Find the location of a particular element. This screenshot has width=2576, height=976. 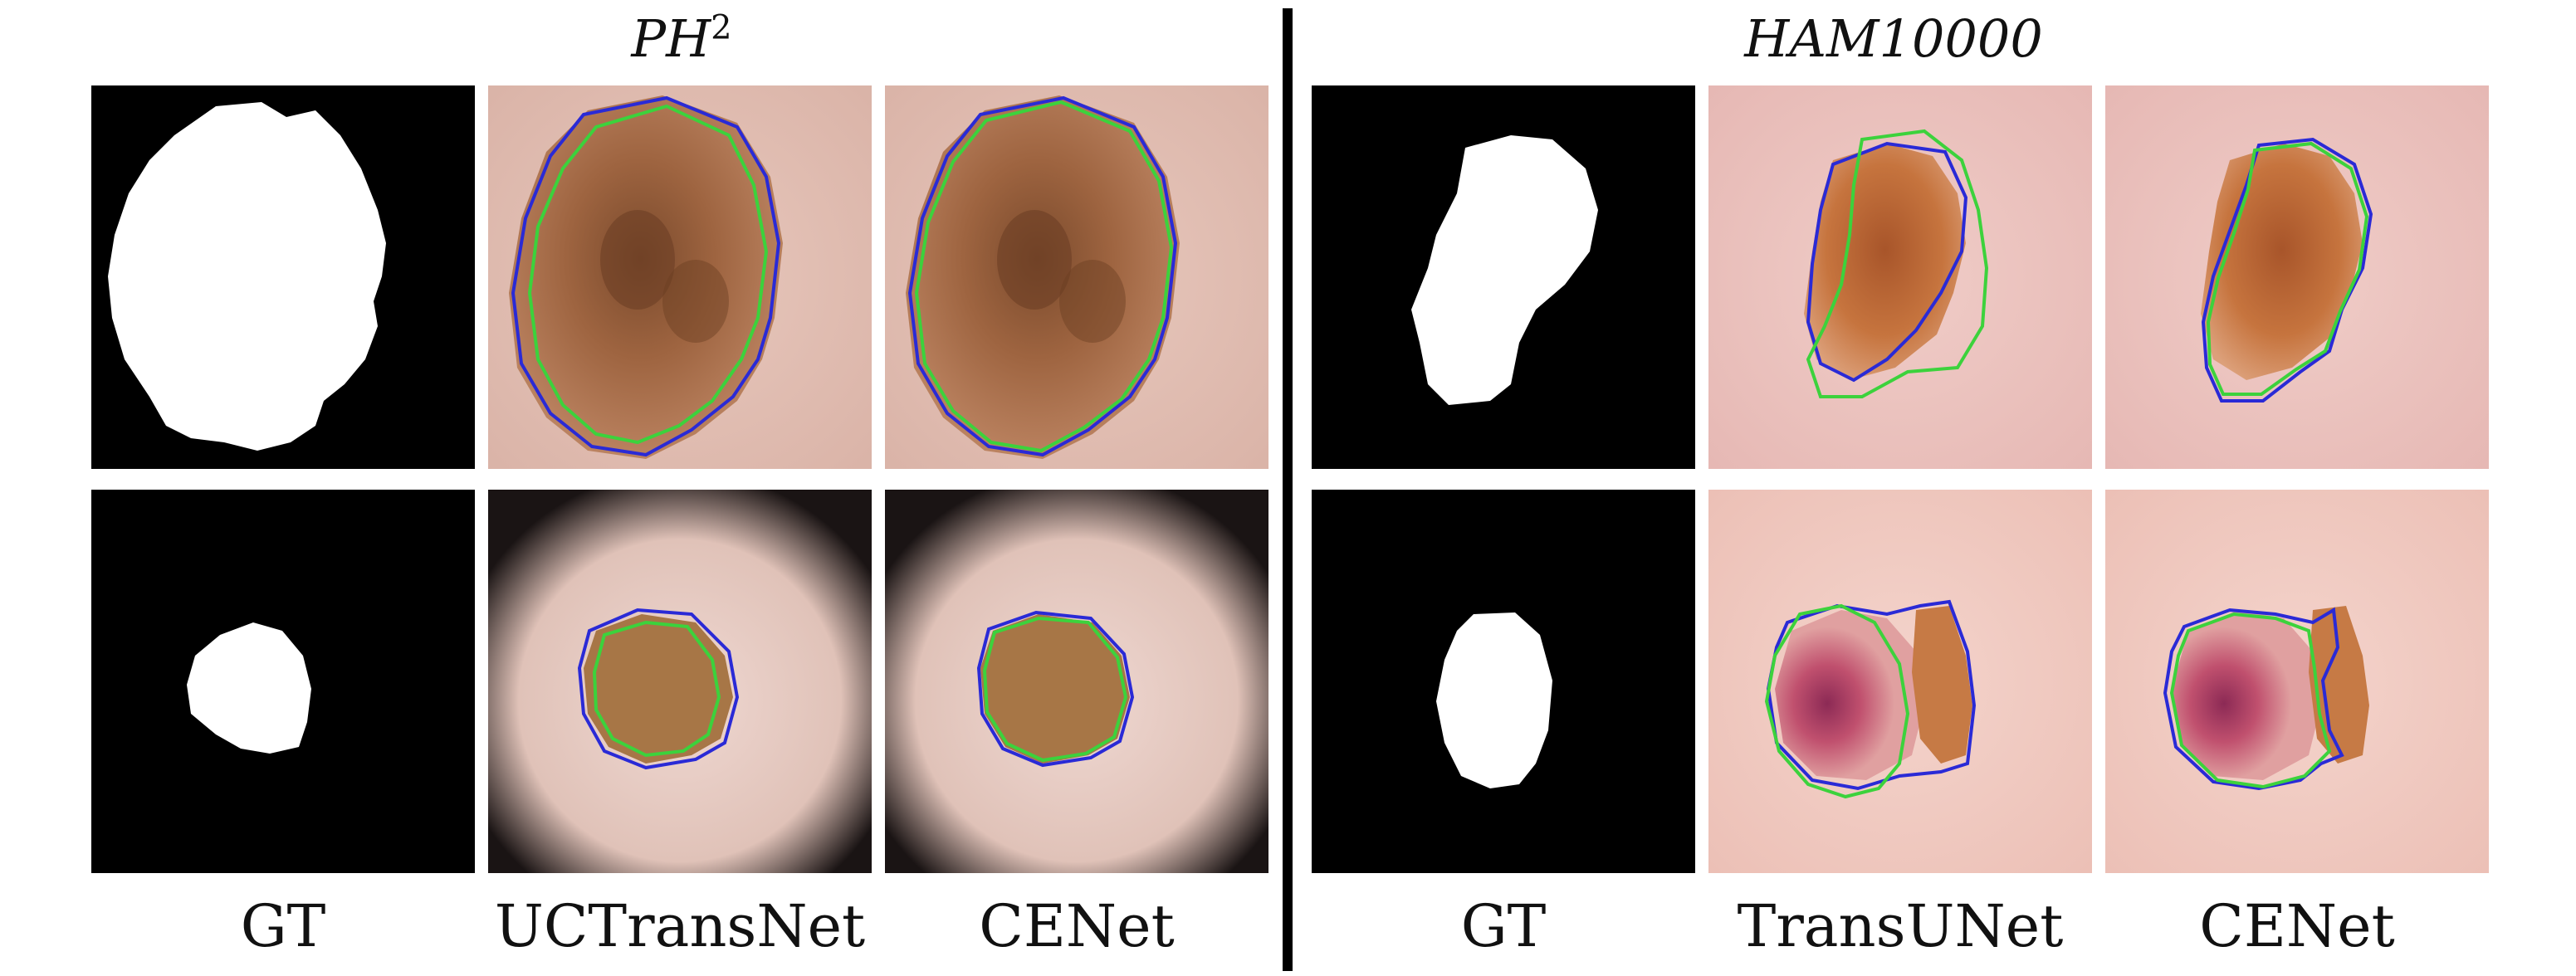

ph2-title-main: PH is located at coordinates (671, 38).